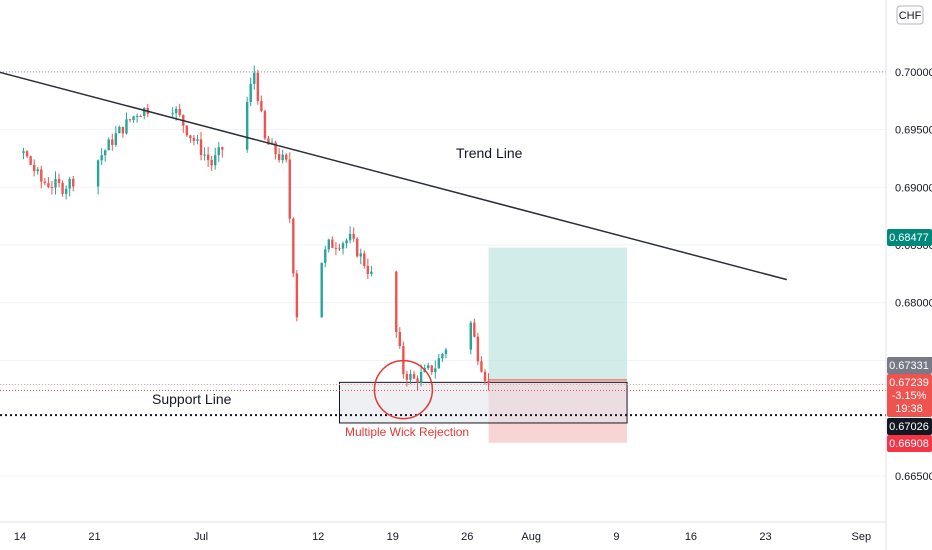 This screenshot has width=932, height=550. What do you see at coordinates (489, 153) in the screenshot?
I see `trend-line-label: Trend Line` at bounding box center [489, 153].